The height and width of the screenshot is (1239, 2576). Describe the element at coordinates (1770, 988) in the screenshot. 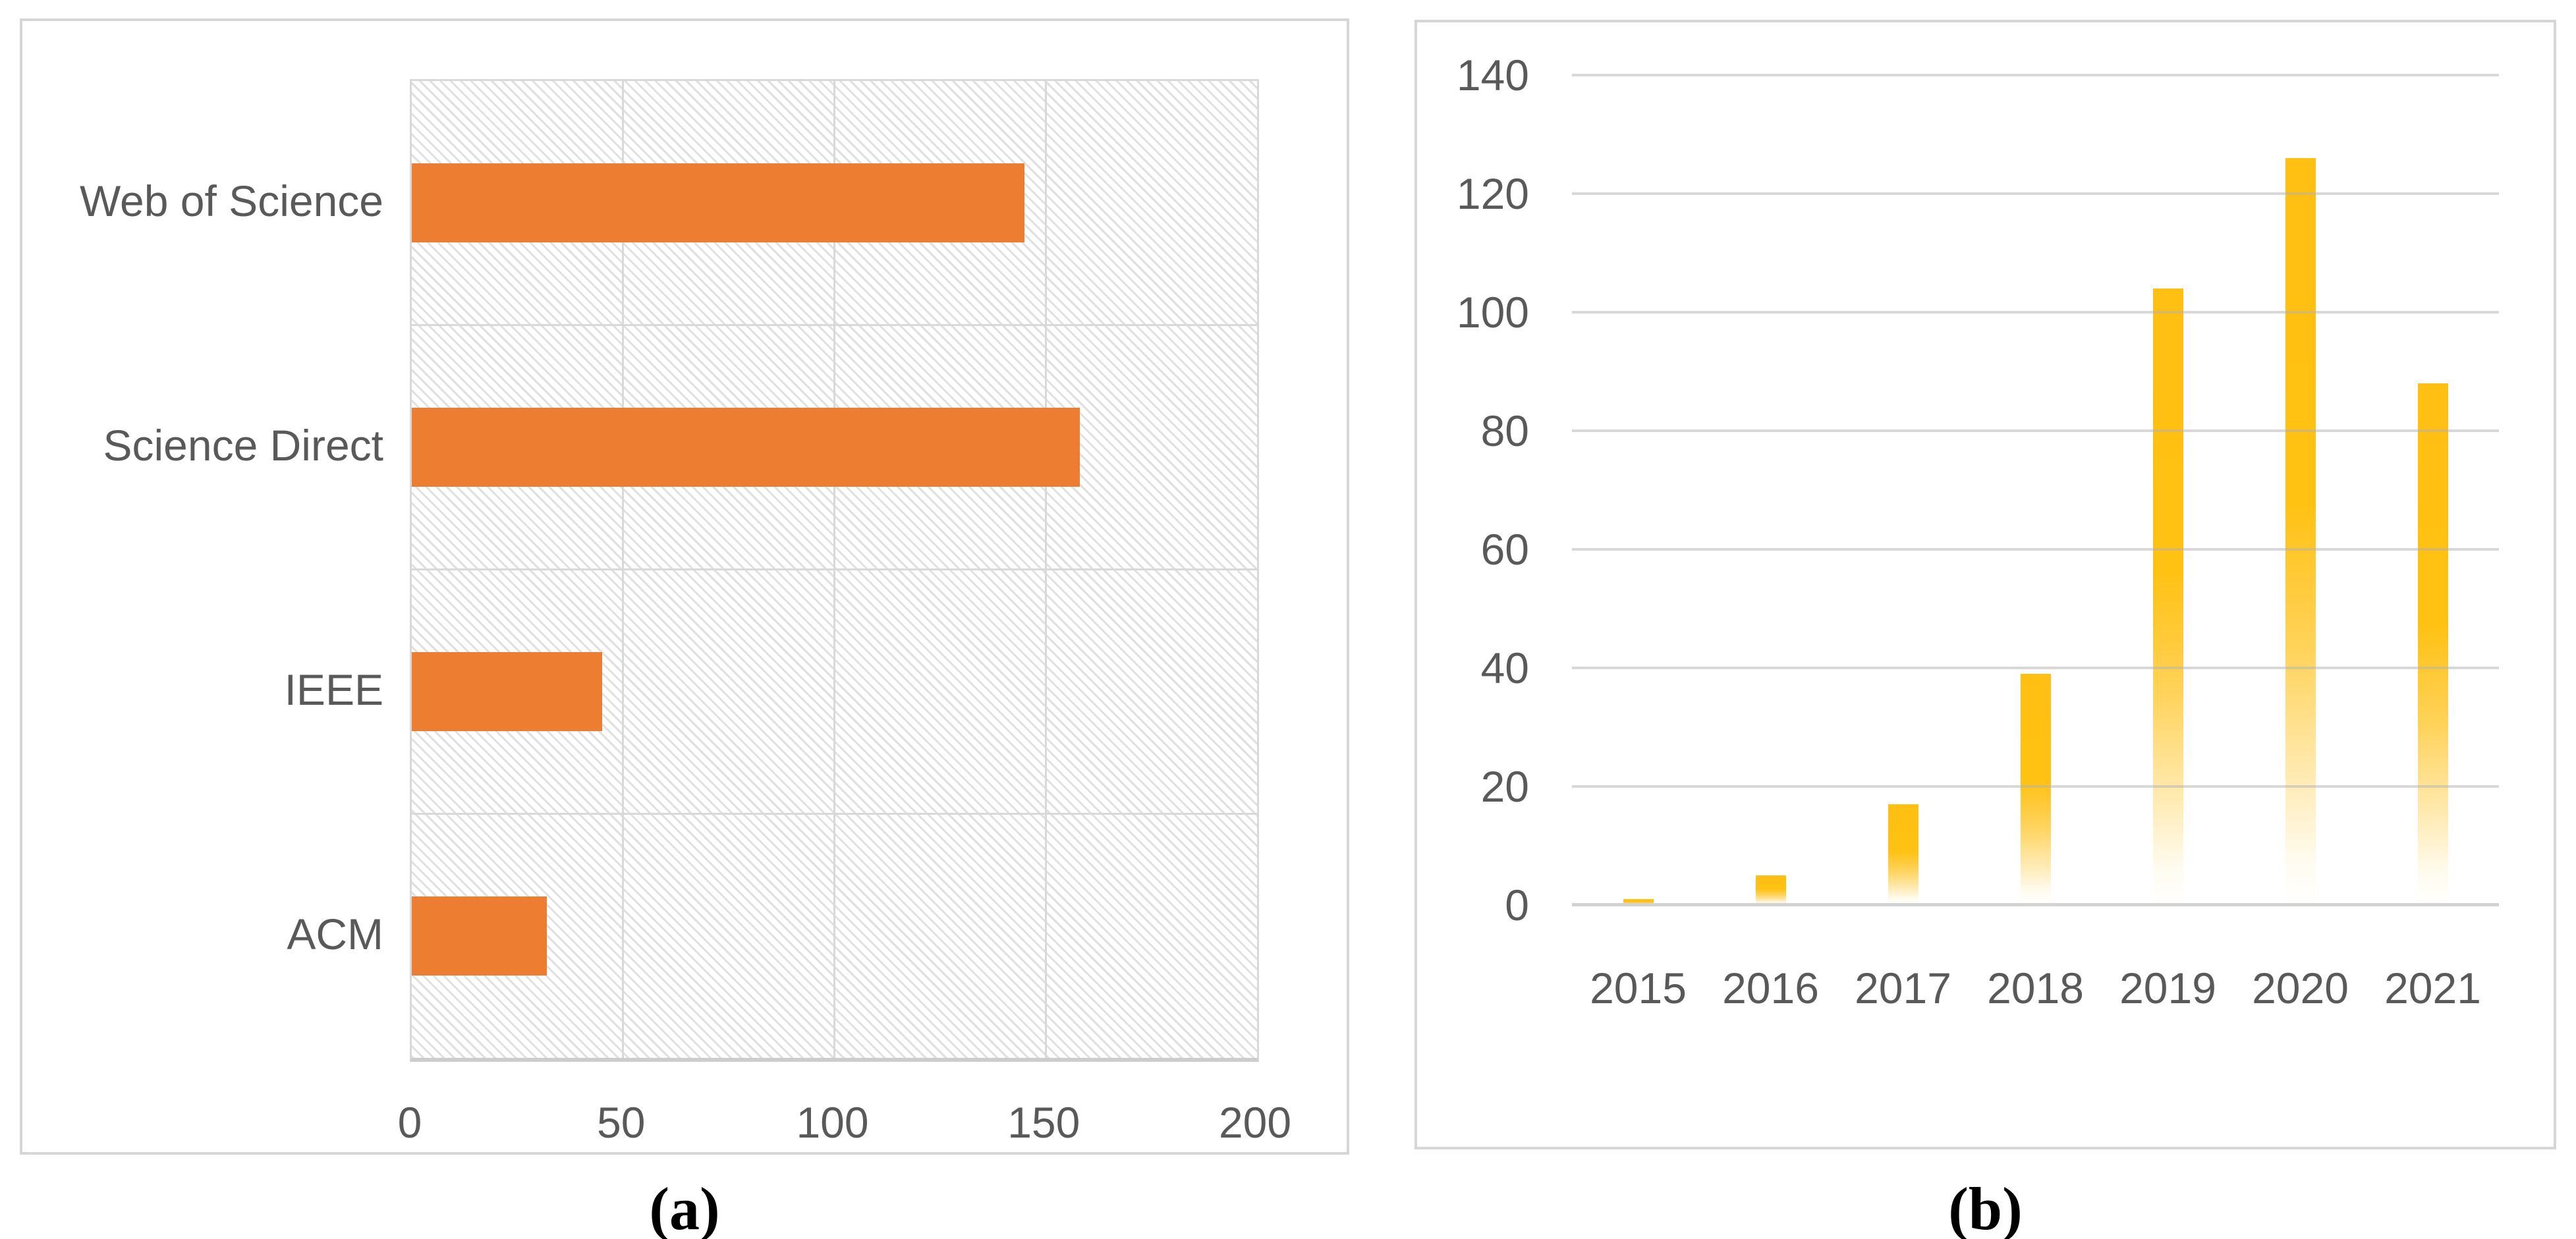

I see `x-tick-label-2016: 2016` at that location.